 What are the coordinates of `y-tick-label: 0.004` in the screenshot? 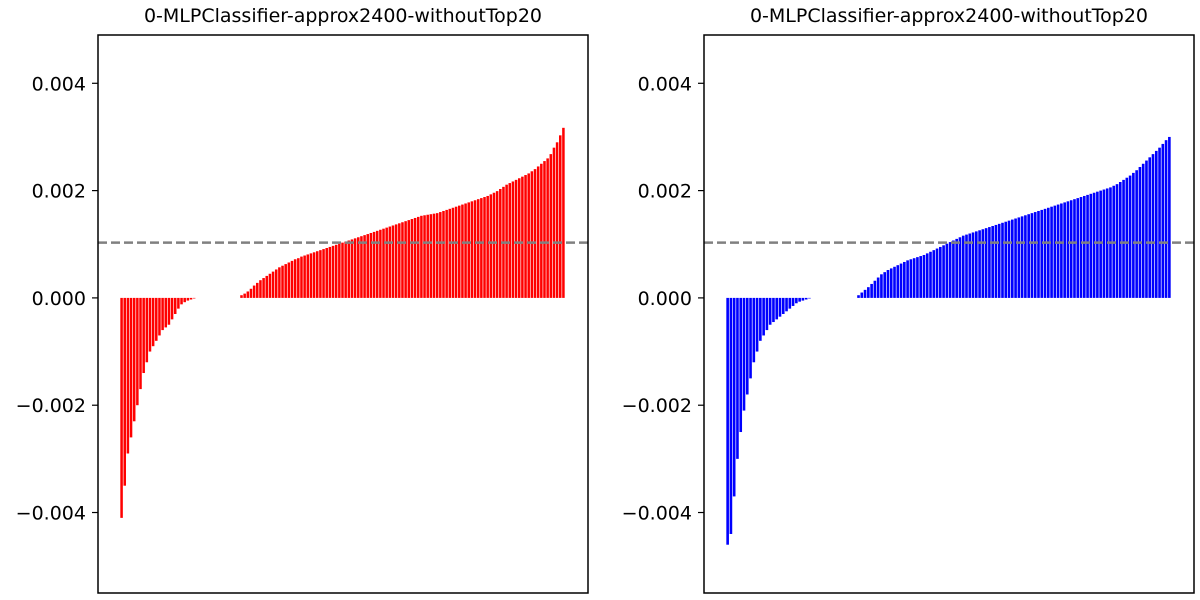 It's located at (665, 84).